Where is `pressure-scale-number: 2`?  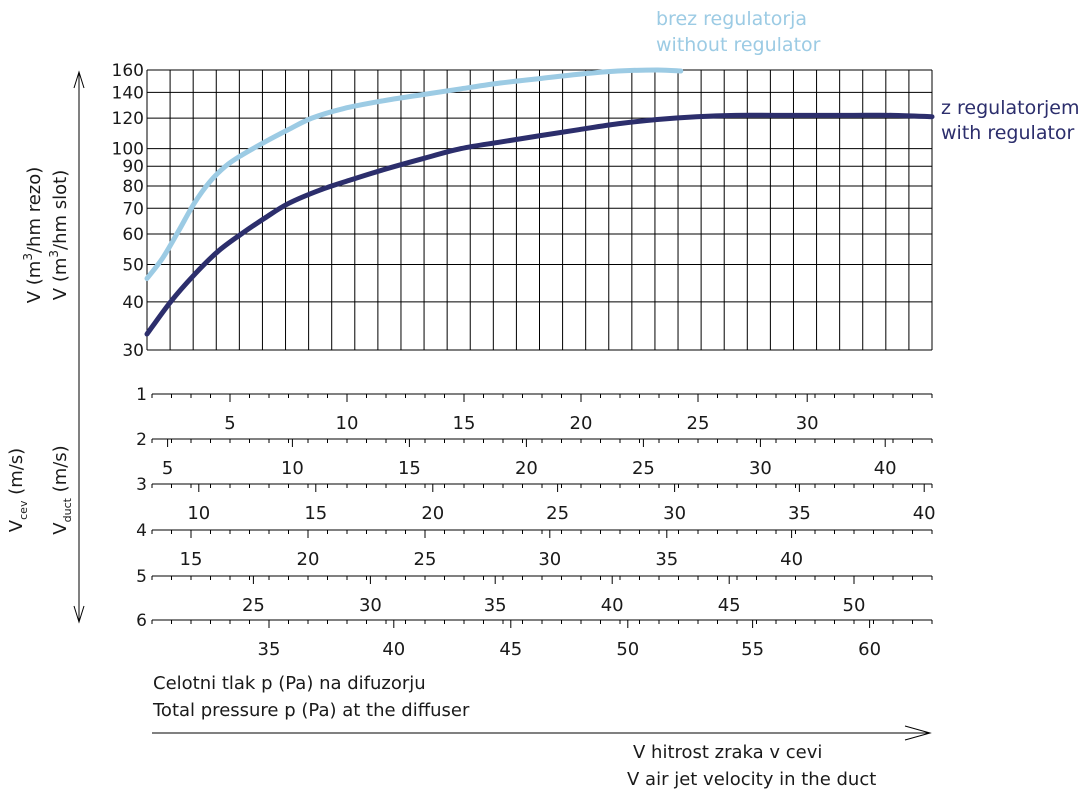 pressure-scale-number: 2 is located at coordinates (141, 440).